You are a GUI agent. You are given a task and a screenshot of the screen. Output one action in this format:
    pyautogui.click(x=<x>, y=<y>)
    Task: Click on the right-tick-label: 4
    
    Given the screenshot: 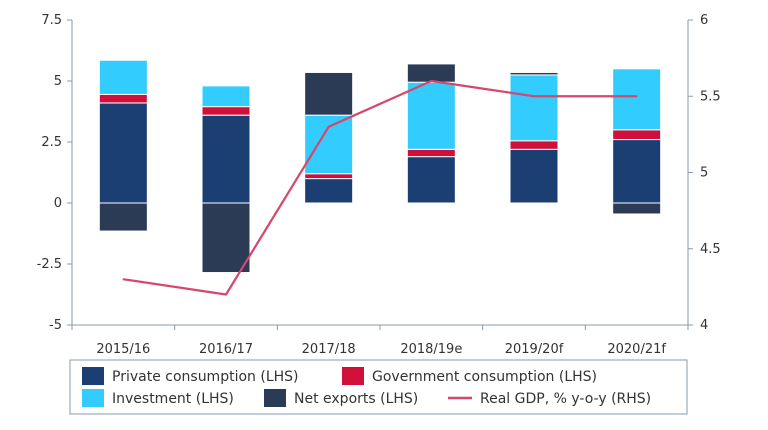 What is the action you would take?
    pyautogui.click(x=704, y=325)
    